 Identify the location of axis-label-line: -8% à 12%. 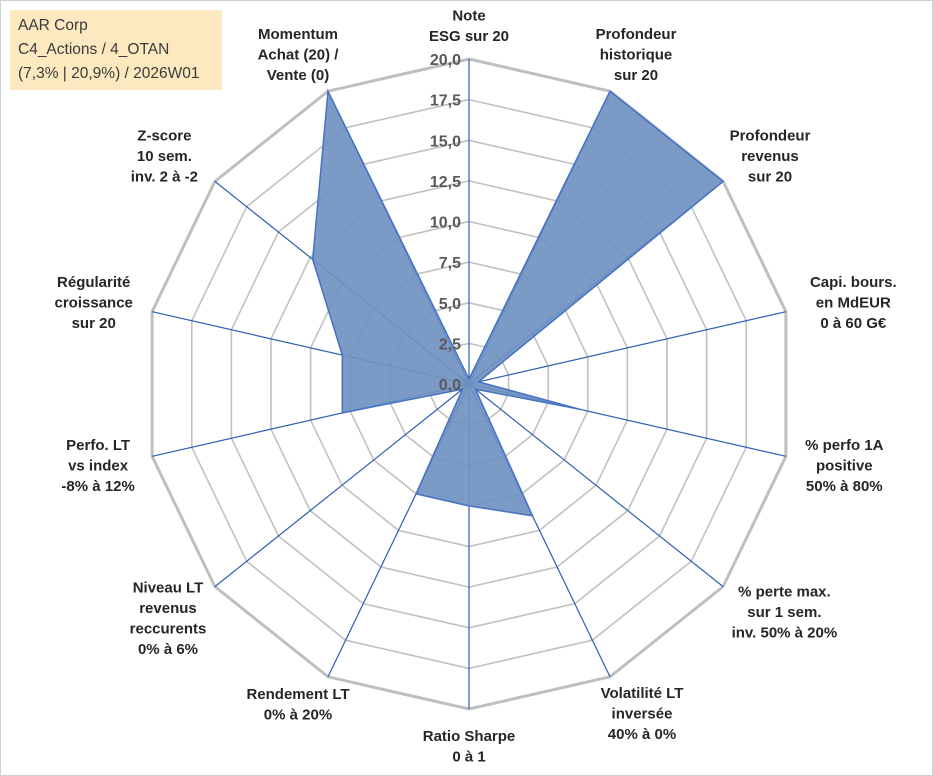
(97, 486).